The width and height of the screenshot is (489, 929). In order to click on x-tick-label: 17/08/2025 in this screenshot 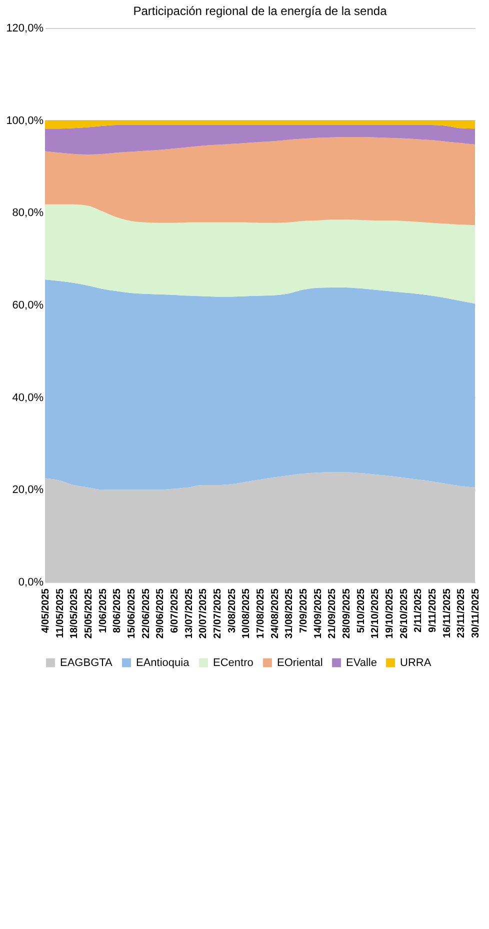, I will do `click(261, 613)`.